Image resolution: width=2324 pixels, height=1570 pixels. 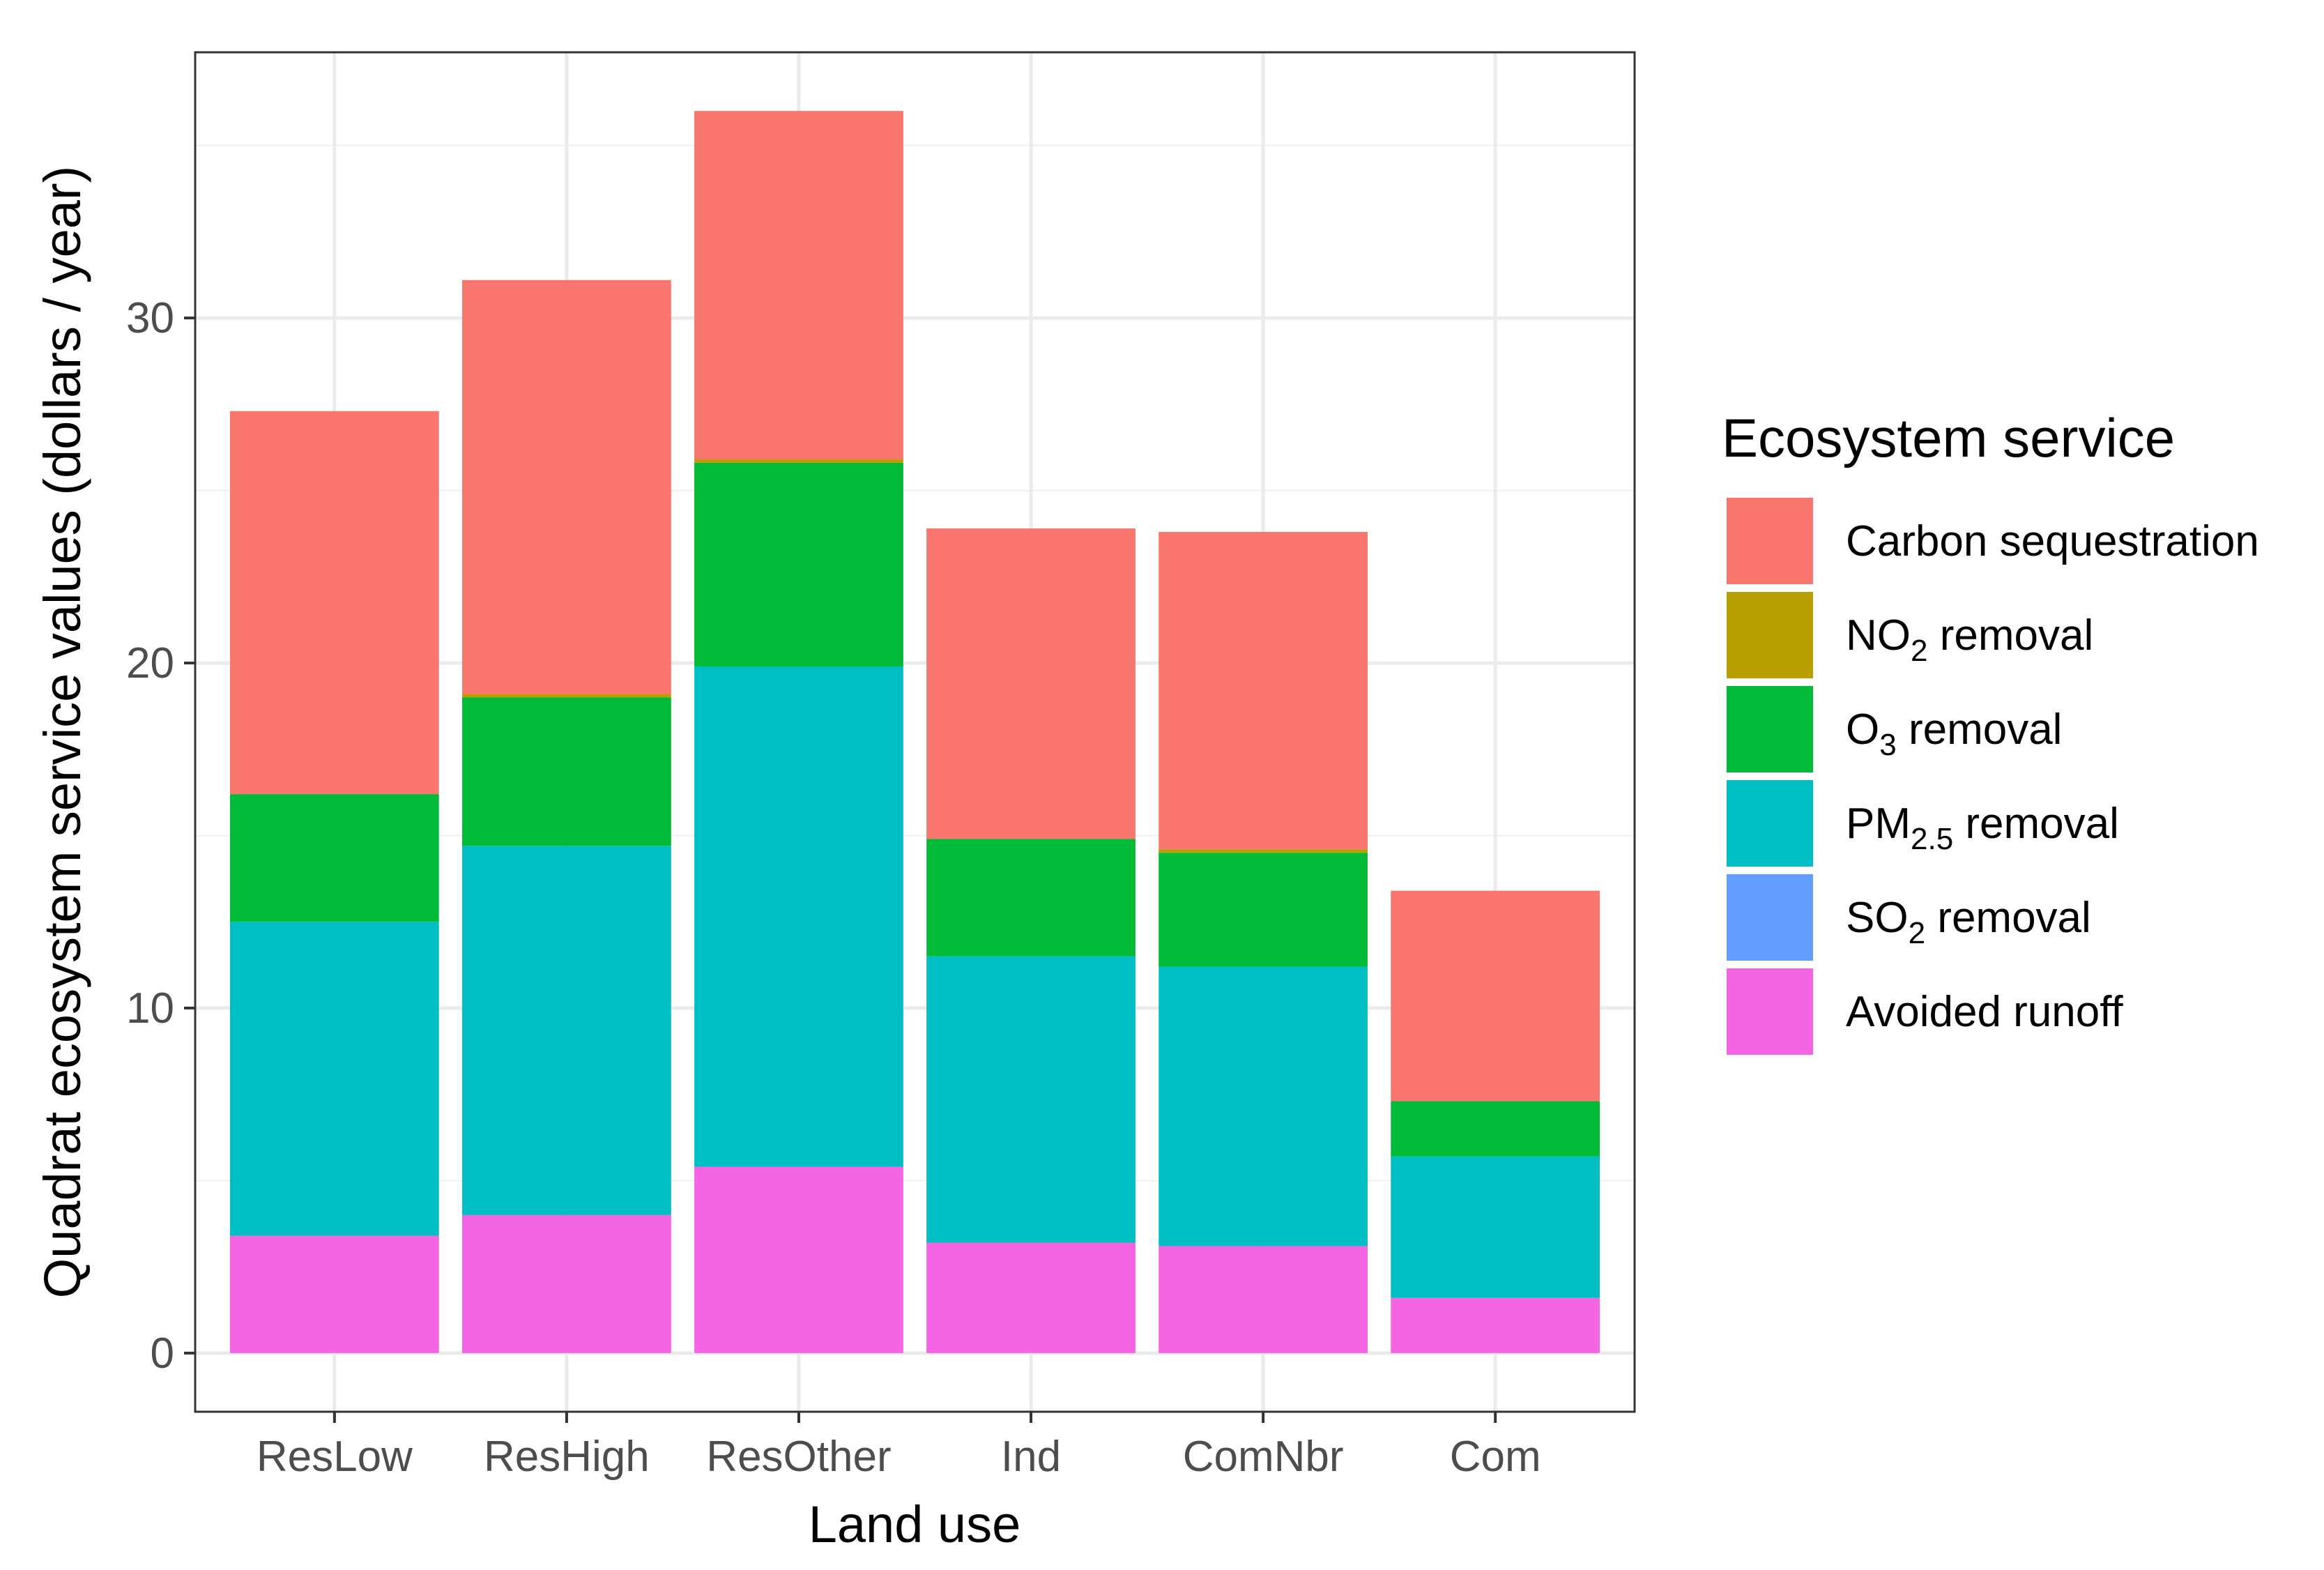 What do you see at coordinates (1984, 1012) in the screenshot?
I see `legend-label: Avoided runoff` at bounding box center [1984, 1012].